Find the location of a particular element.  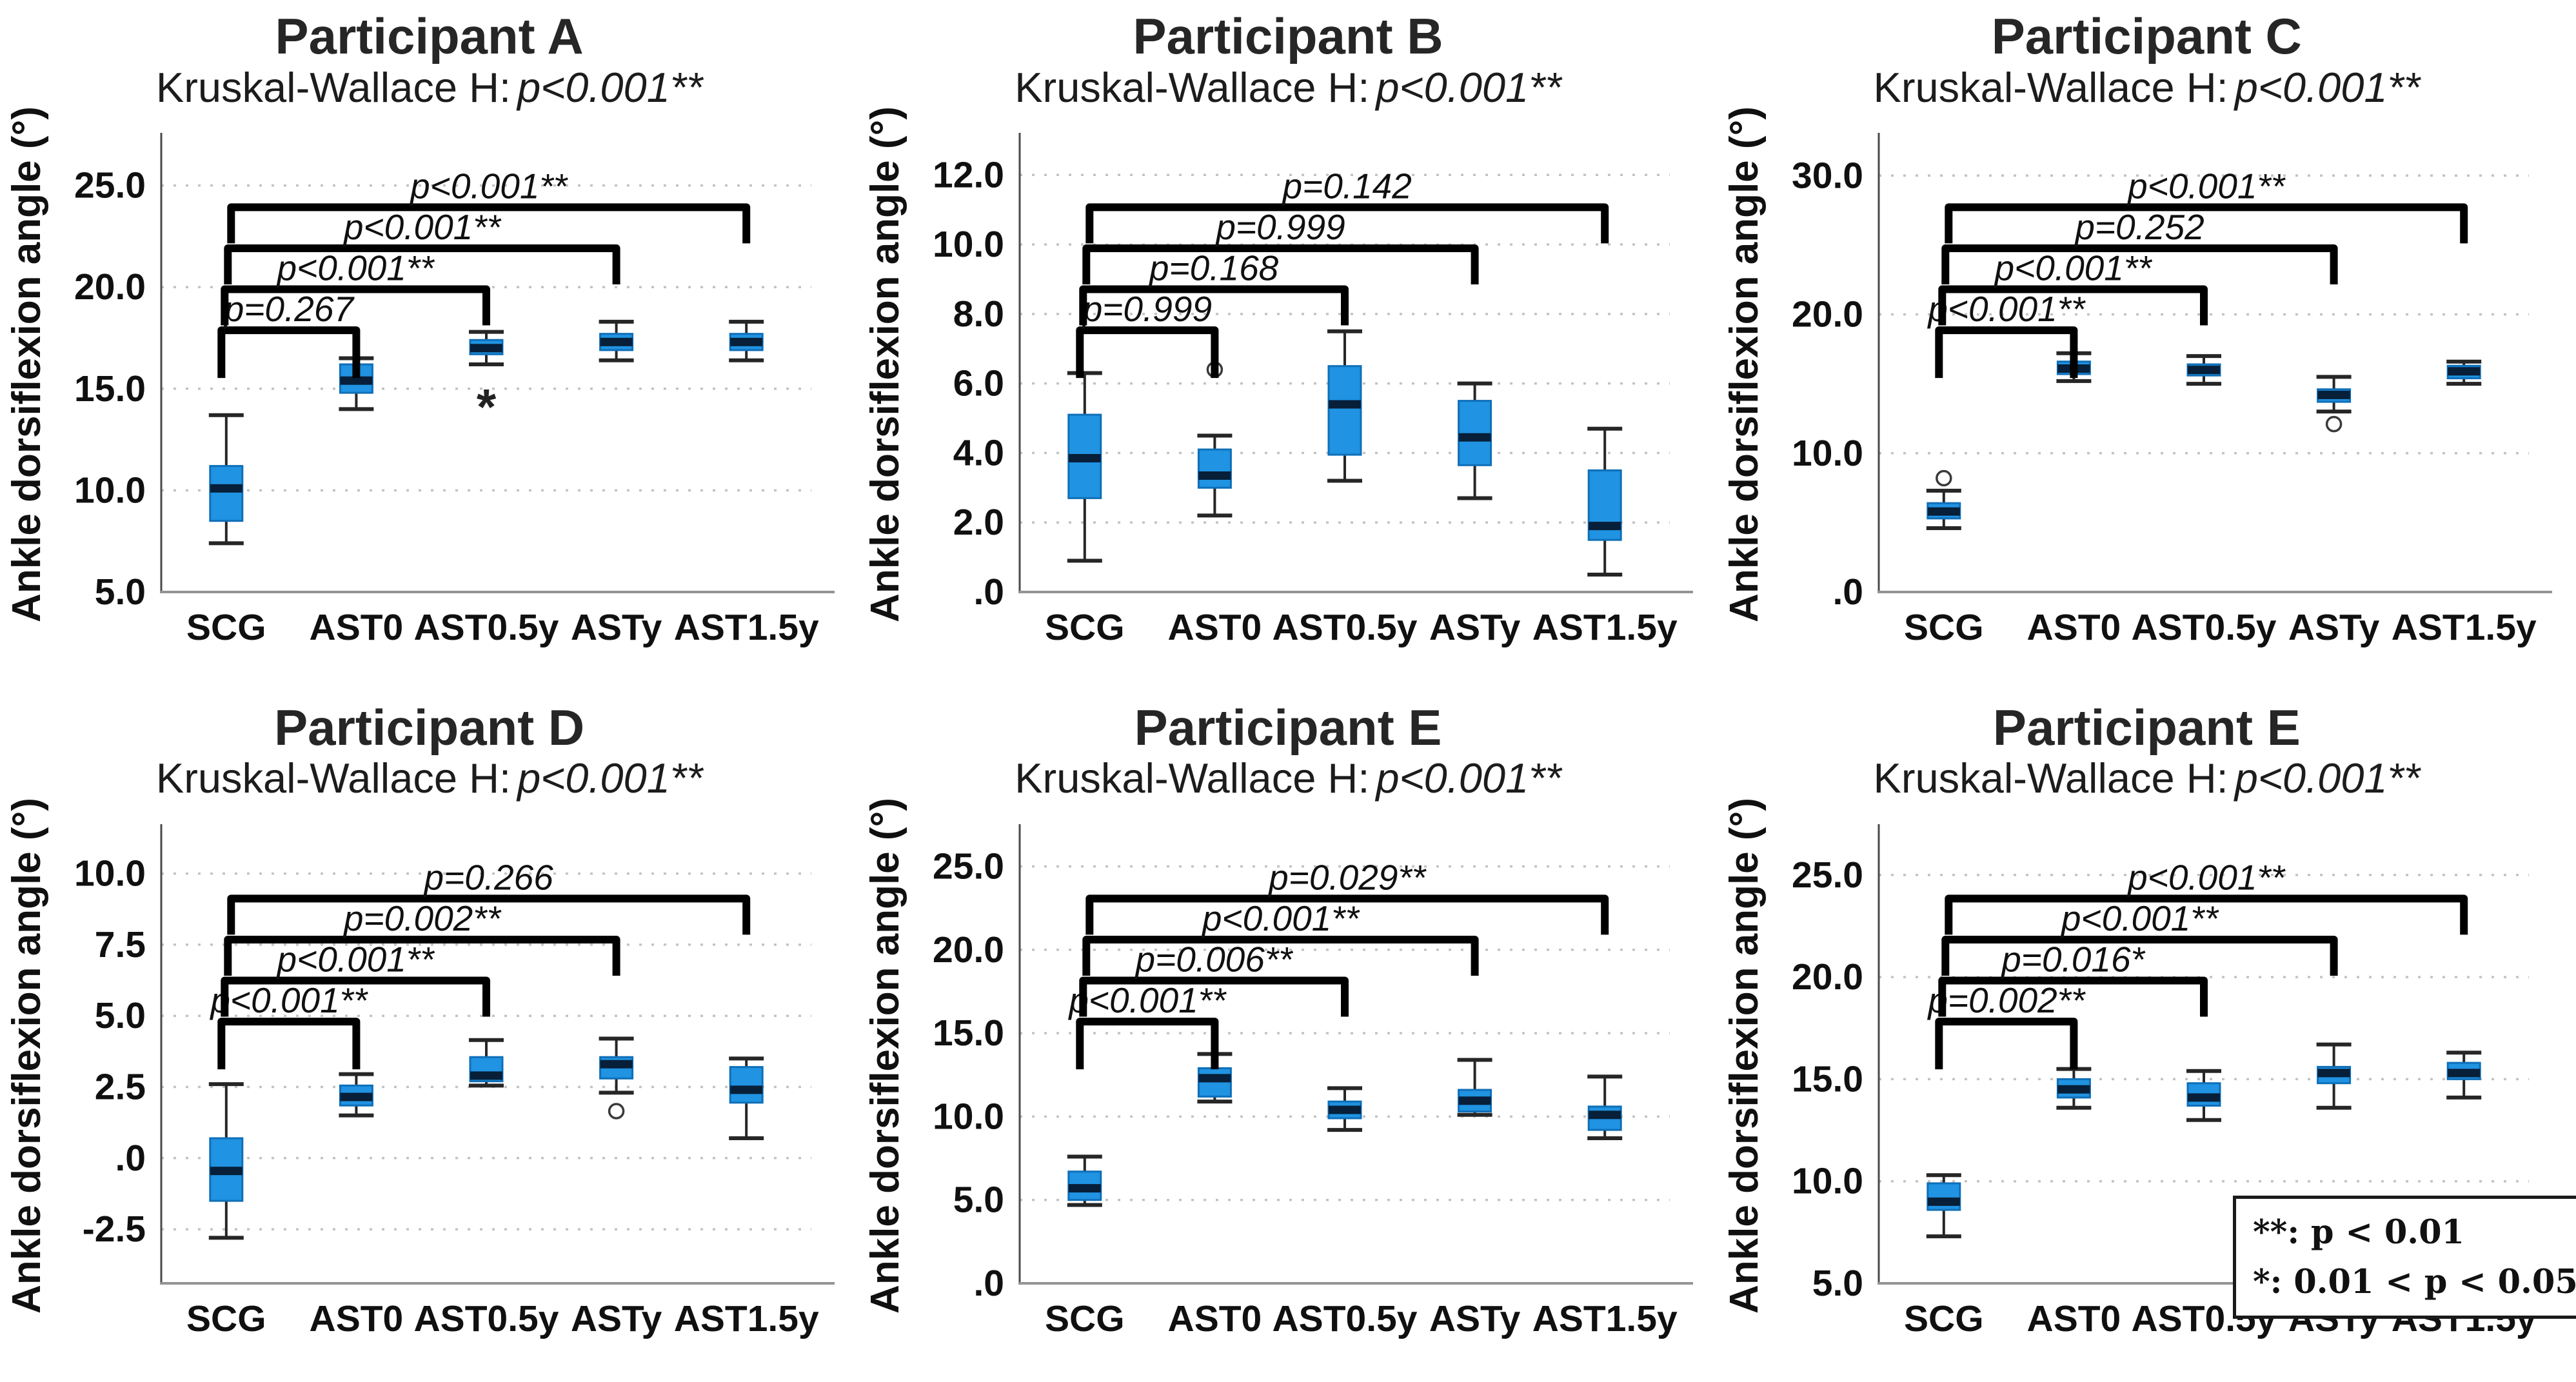

y-tick-label: 5.0 is located at coordinates (1837, 1283).